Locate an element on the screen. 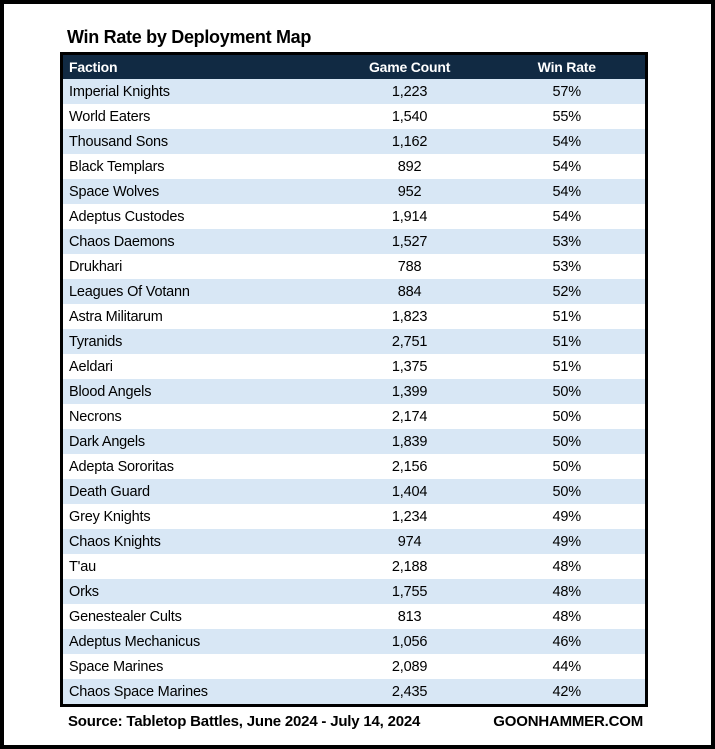 This screenshot has width=715, height=749. game-count-cell: 2,435 is located at coordinates (409, 691).